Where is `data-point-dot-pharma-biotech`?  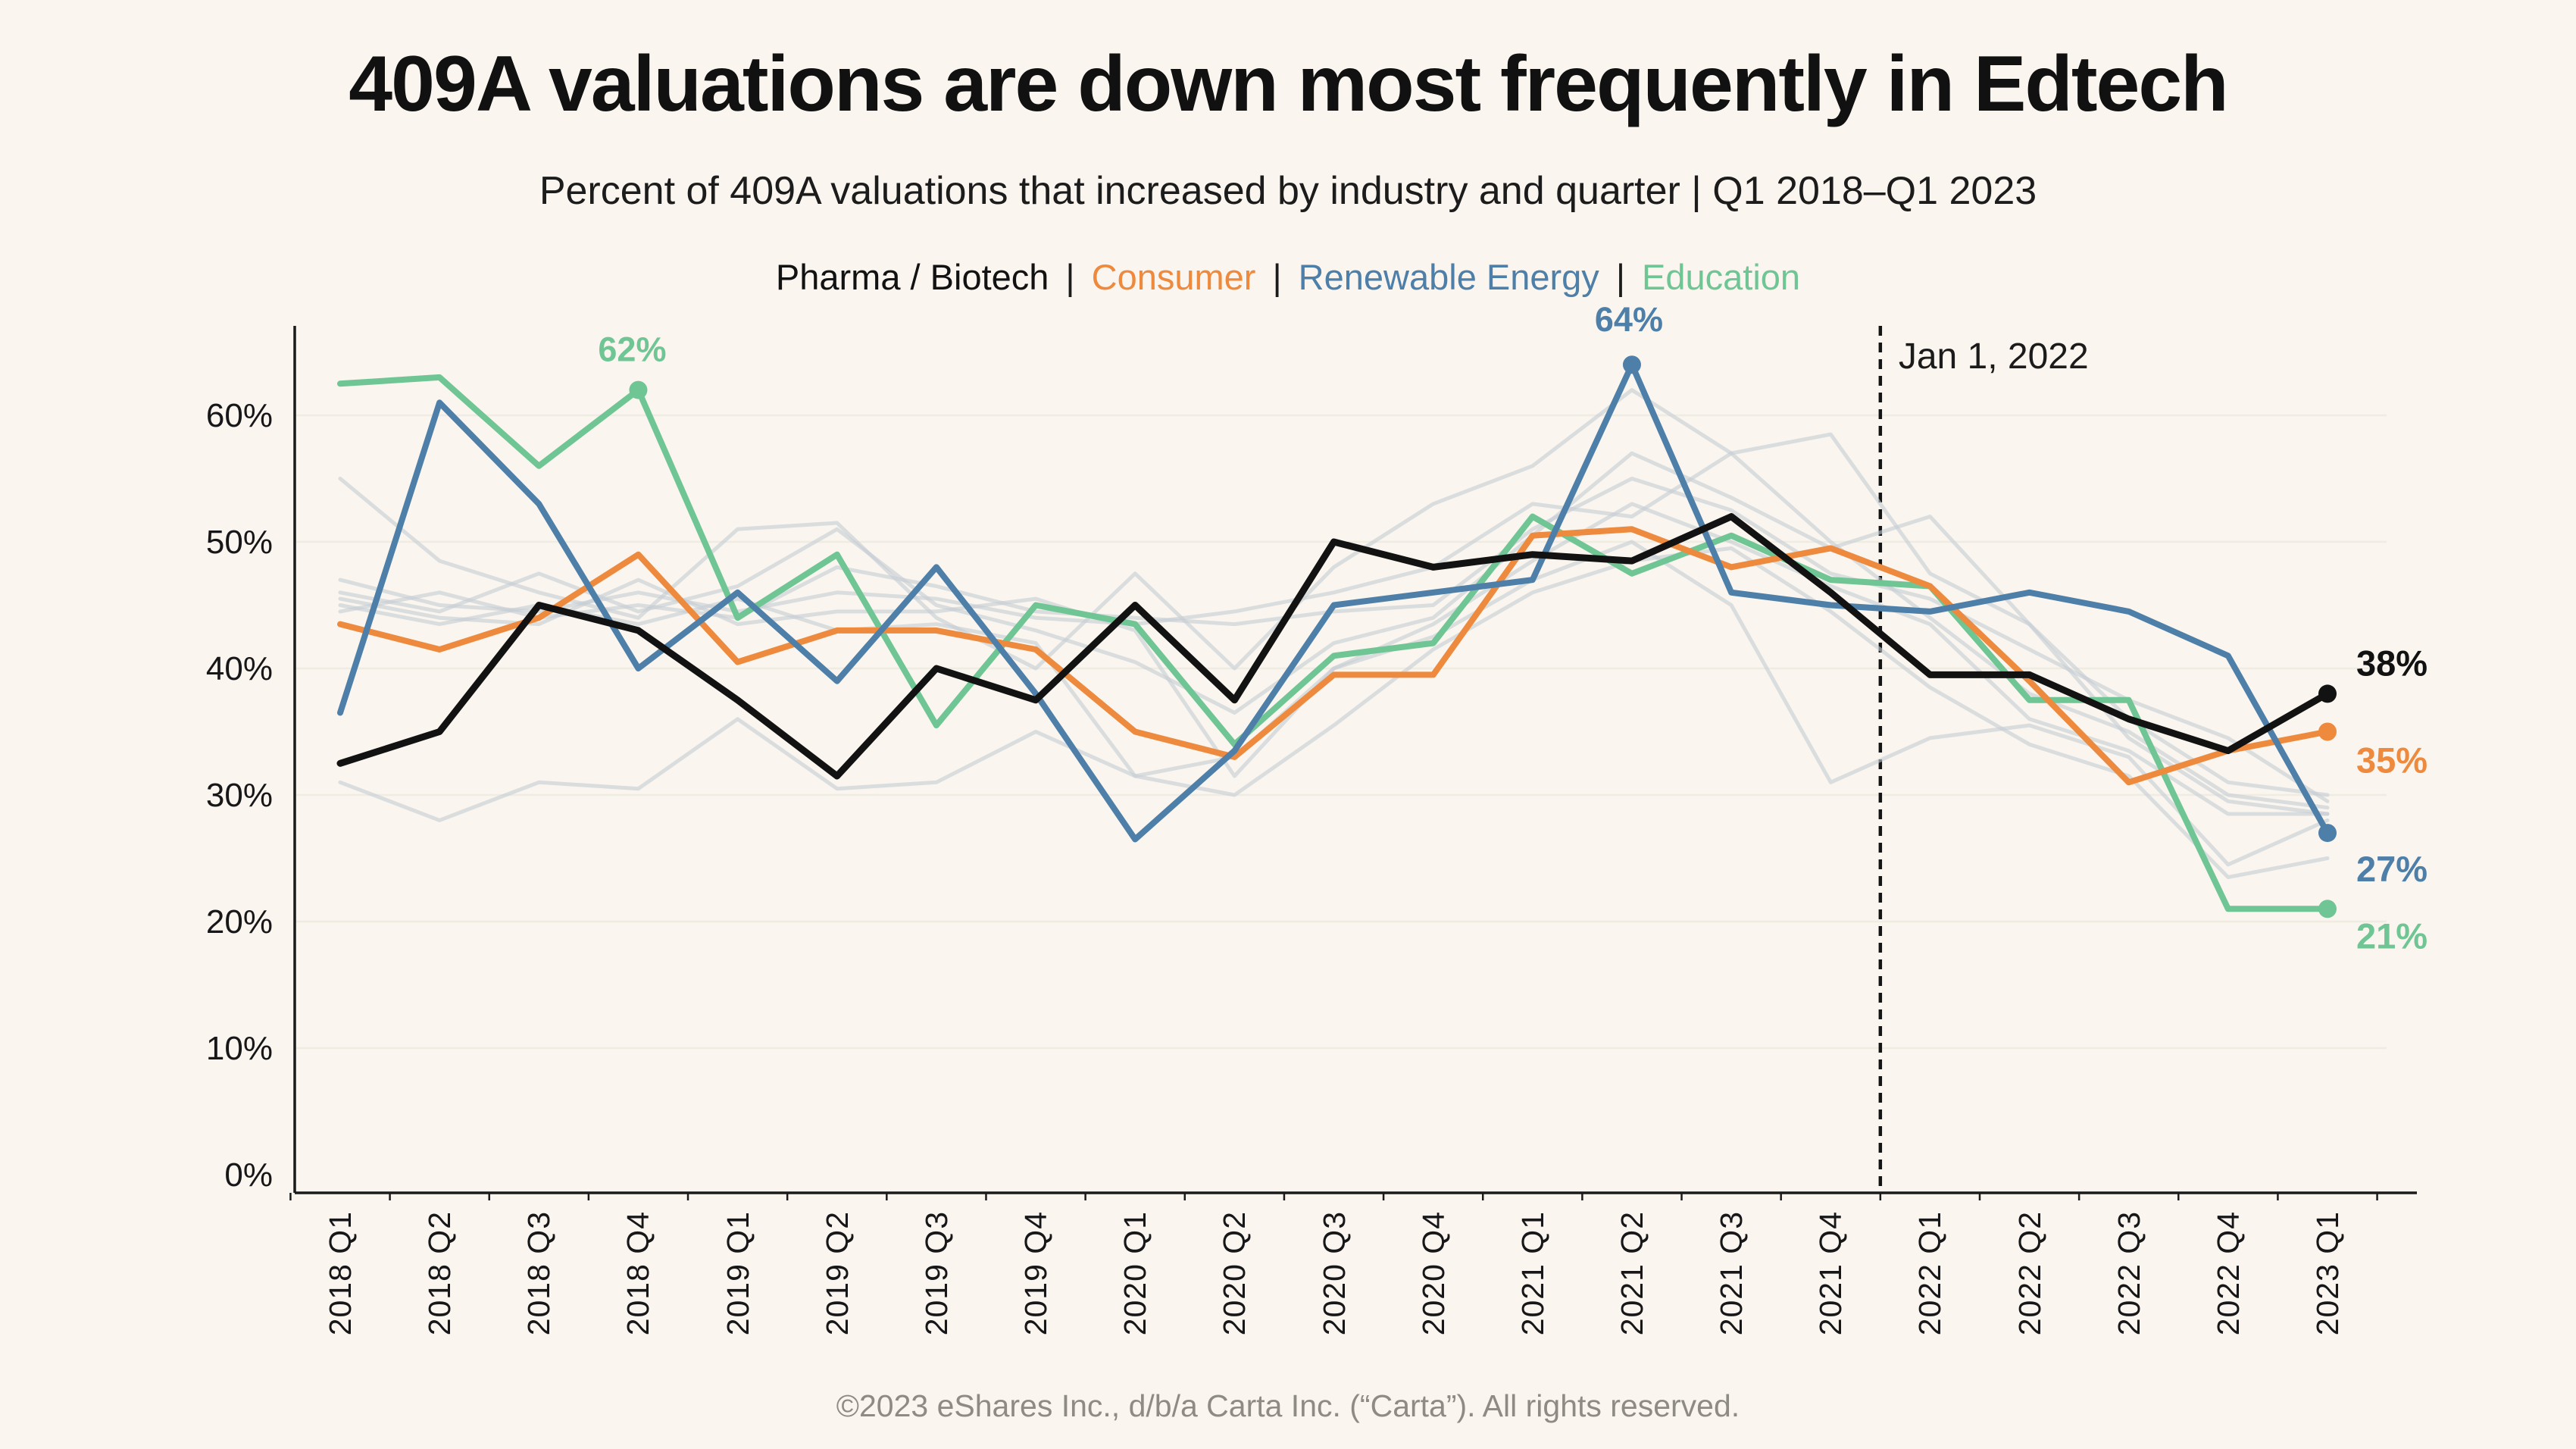 data-point-dot-pharma-biotech is located at coordinates (2327, 693).